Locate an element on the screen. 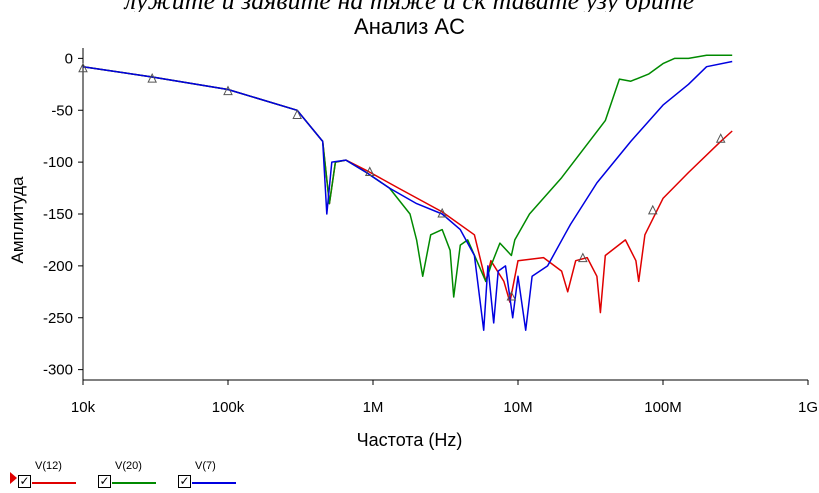 Image resolution: width=819 pixels, height=493 pixels. y-axis-label: Амплитуда is located at coordinates (17, 220).